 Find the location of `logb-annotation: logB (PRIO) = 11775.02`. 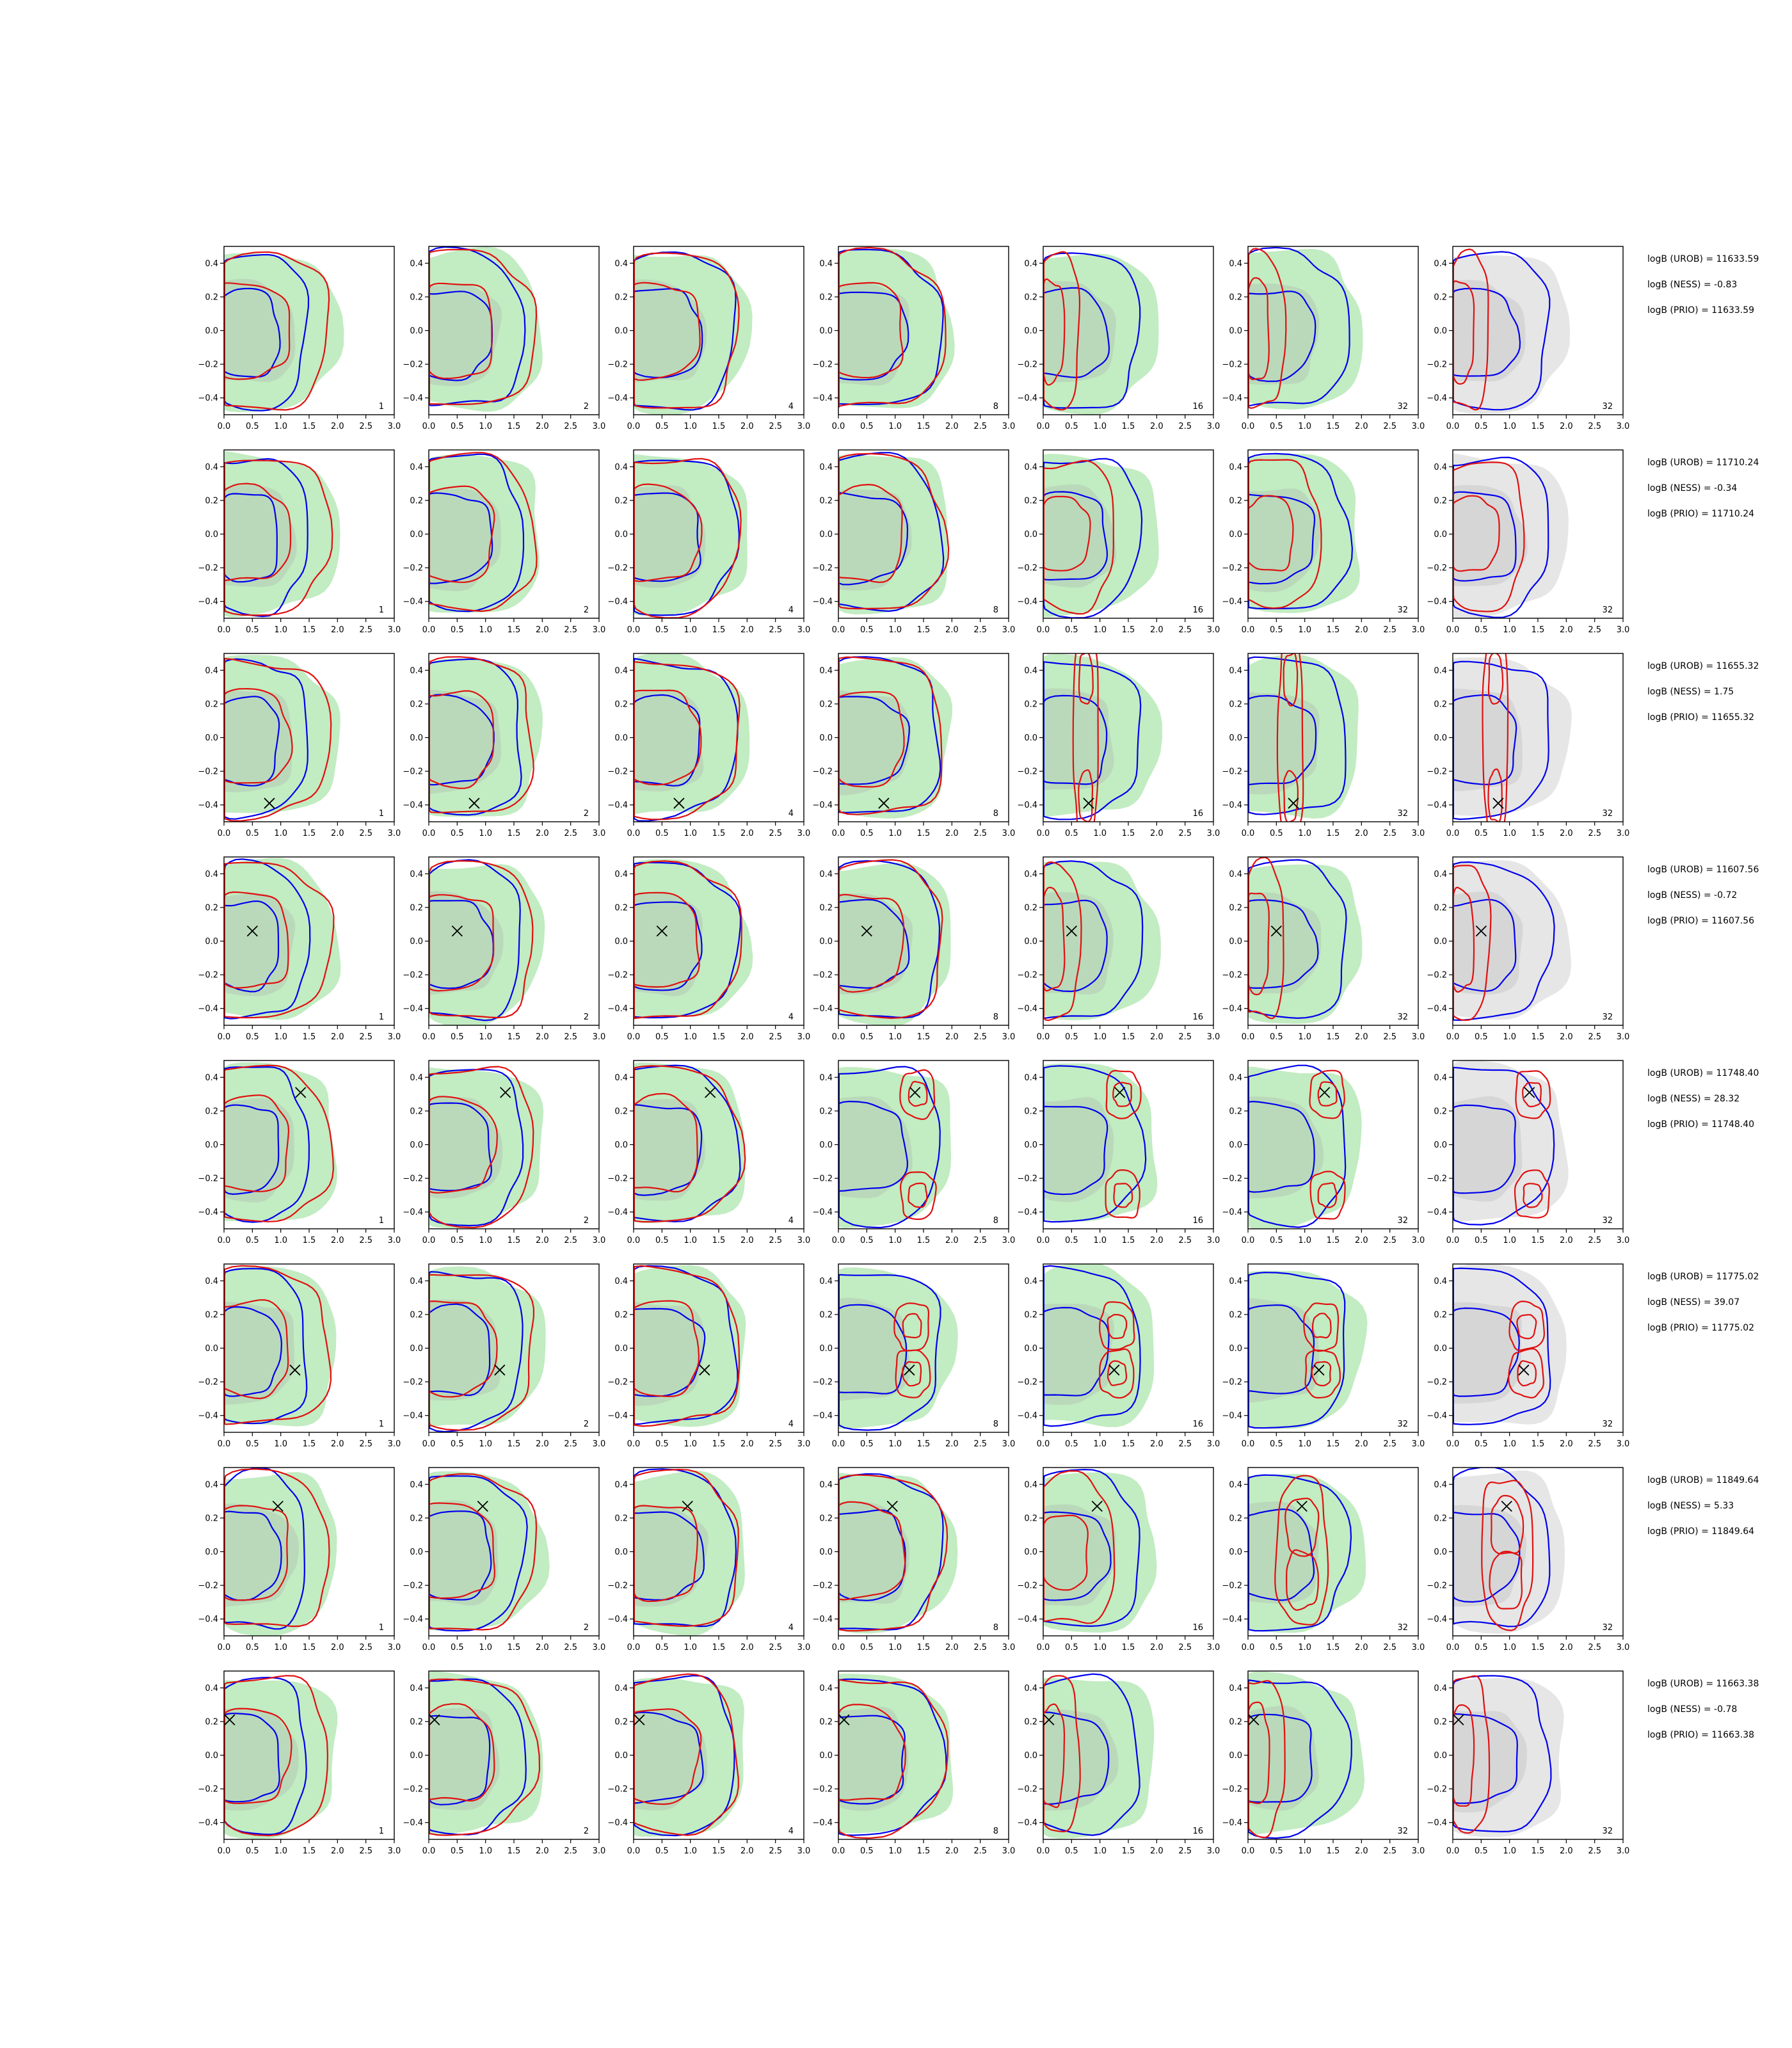

logb-annotation: logB (PRIO) = 11775.02 is located at coordinates (1701, 1328).